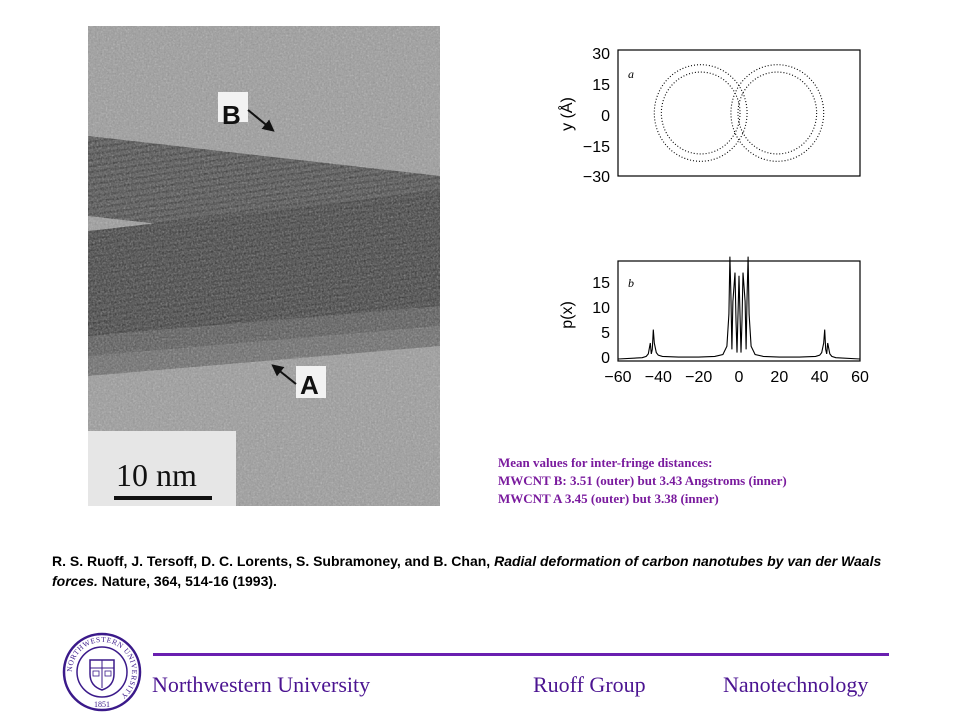  I want to click on plot-b-xtick: 20, so click(779, 377).